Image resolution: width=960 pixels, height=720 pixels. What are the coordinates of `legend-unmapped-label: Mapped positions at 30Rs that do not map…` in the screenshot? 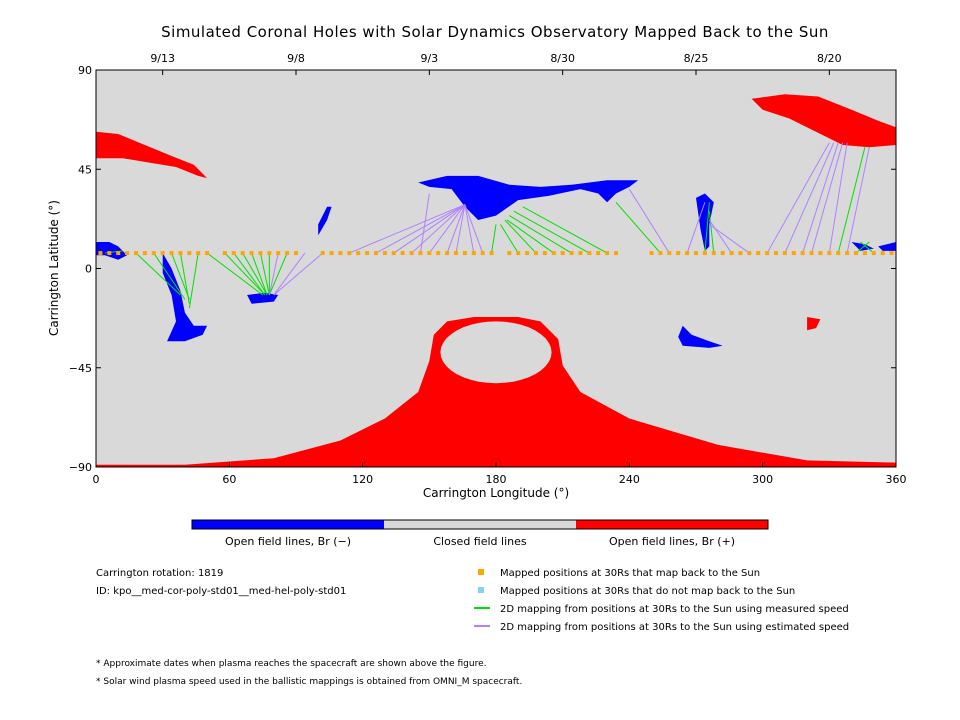 It's located at (647, 591).